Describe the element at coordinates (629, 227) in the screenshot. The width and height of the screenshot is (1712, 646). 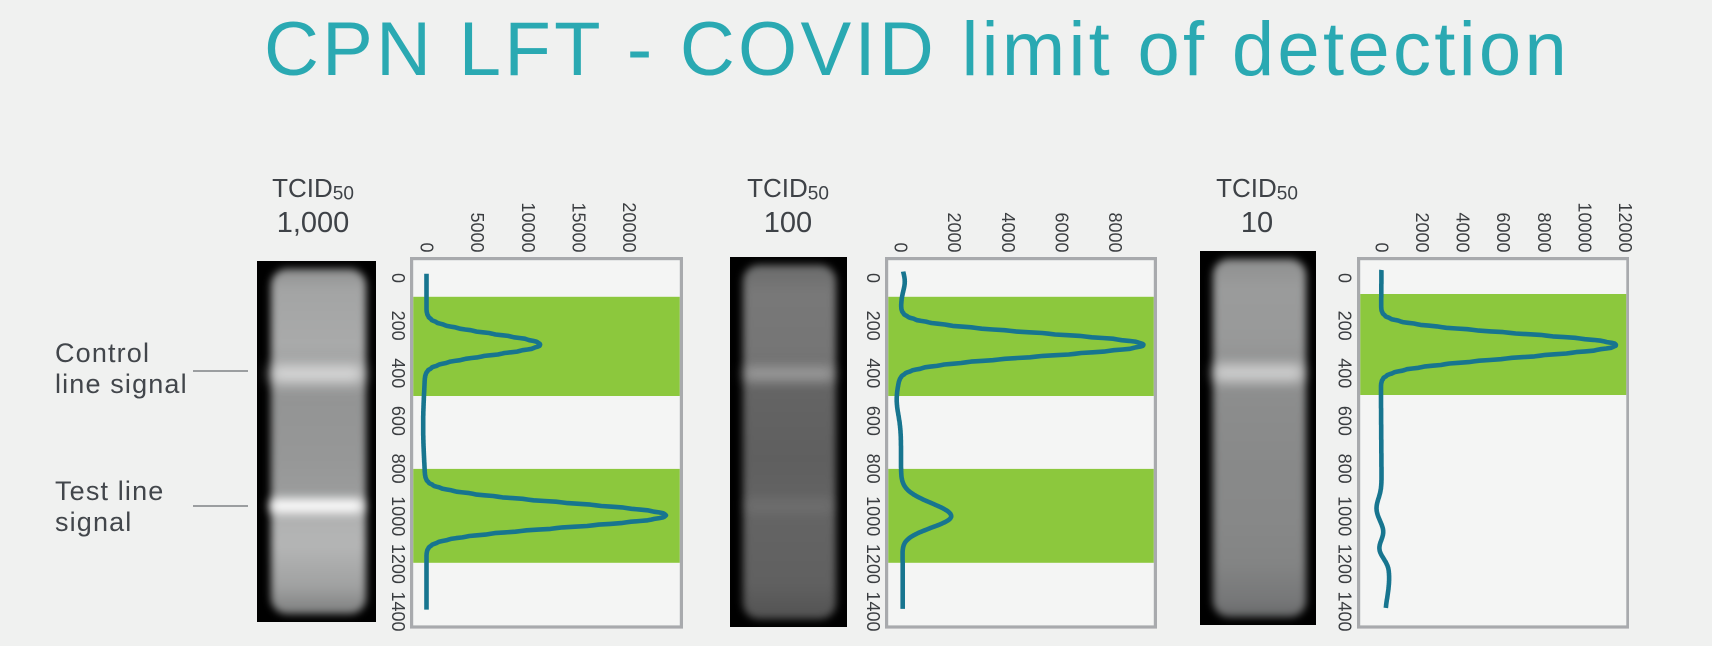
I see `svg-text: 20000` at that location.